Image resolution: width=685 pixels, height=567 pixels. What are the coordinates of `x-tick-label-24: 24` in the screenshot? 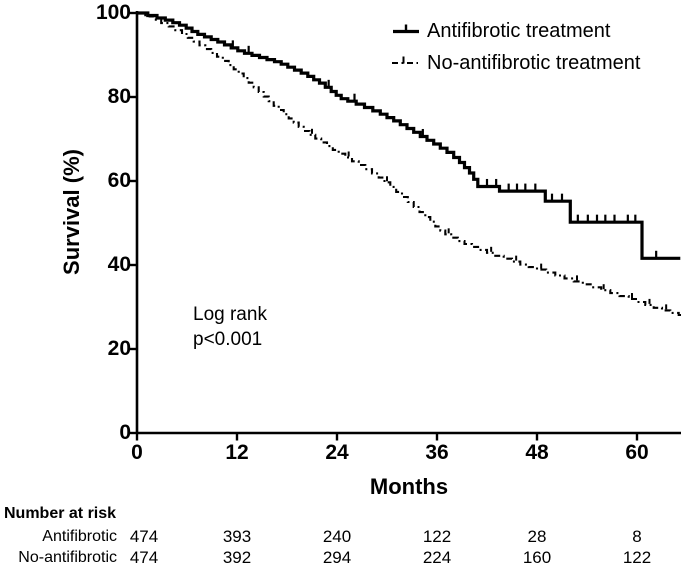 It's located at (337, 452).